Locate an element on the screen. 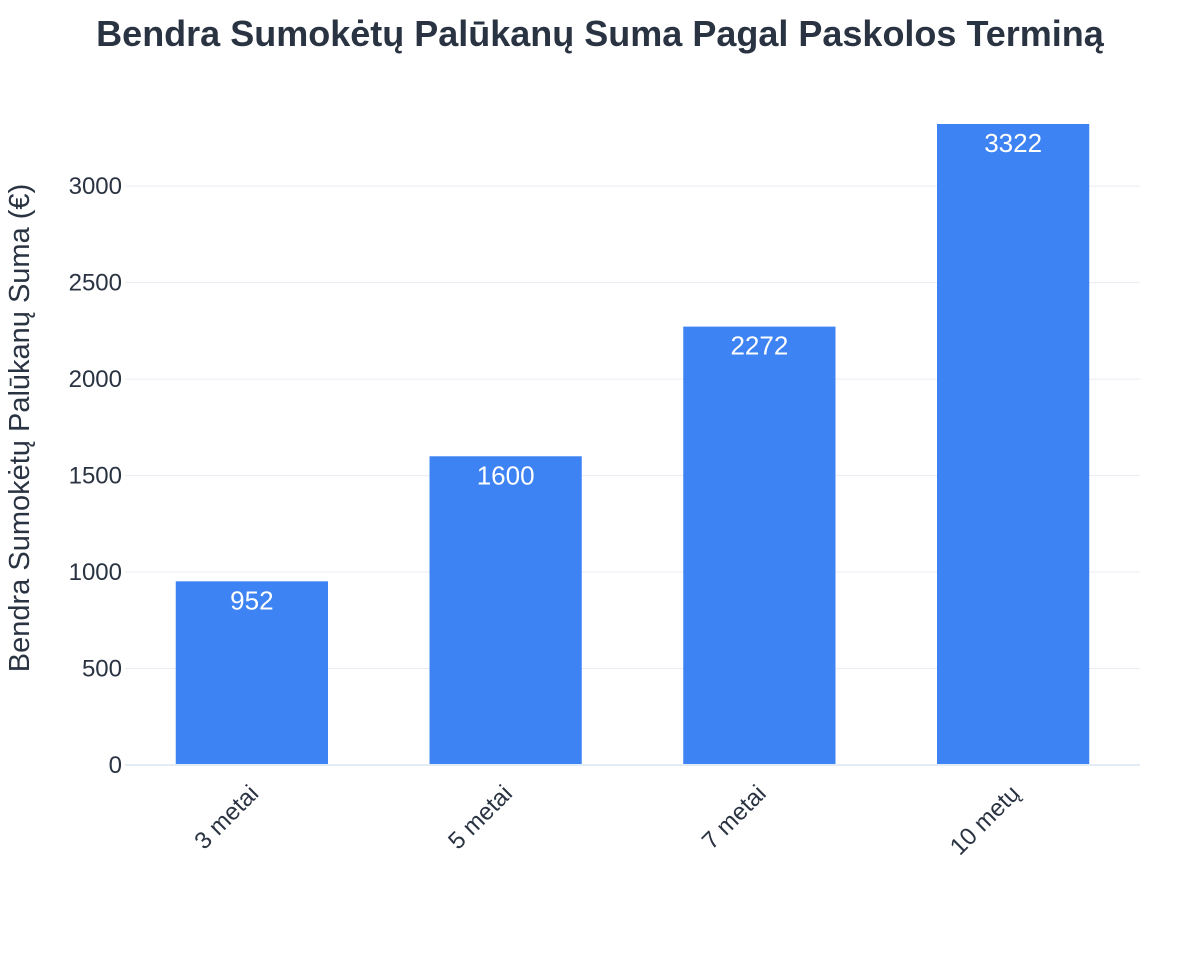 Image resolution: width=1200 pixels, height=975 pixels. data-label: 3322 is located at coordinates (1013, 143).